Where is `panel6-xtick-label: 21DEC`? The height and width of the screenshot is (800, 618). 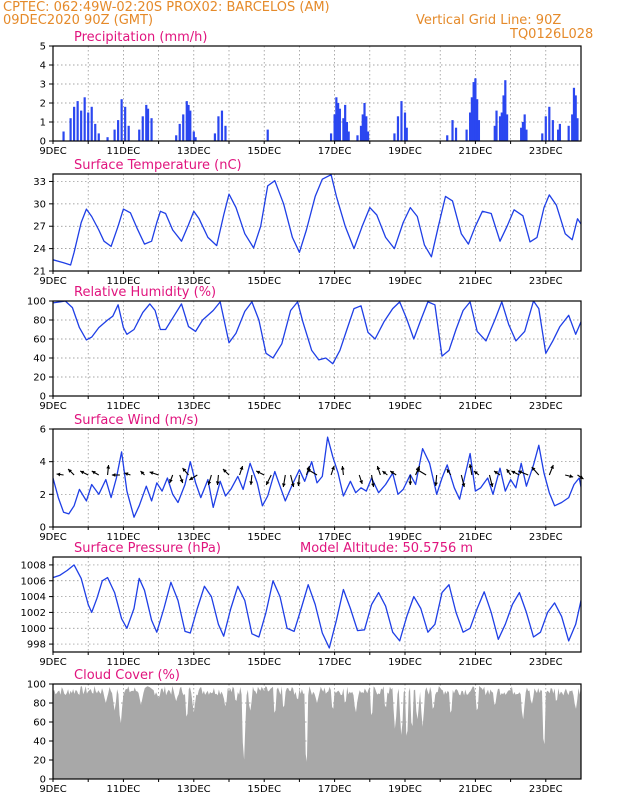 panel6-xtick-label: 21DEC is located at coordinates (476, 789).